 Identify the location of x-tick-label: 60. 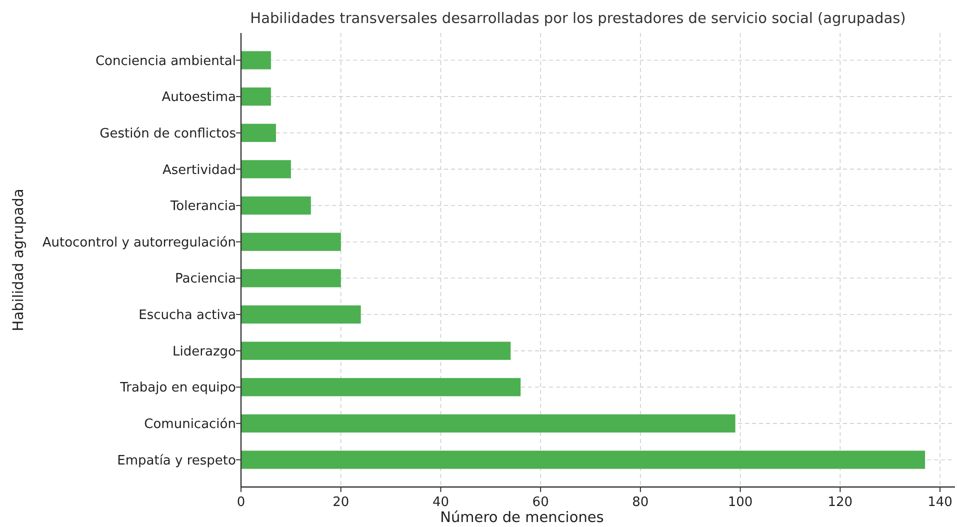
(540, 502).